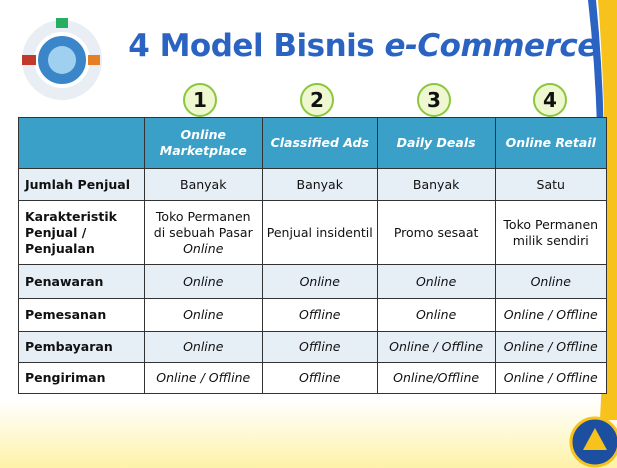  I want to click on cell-text: Toko Permanen di sebuah Pasar, so click(203, 224).